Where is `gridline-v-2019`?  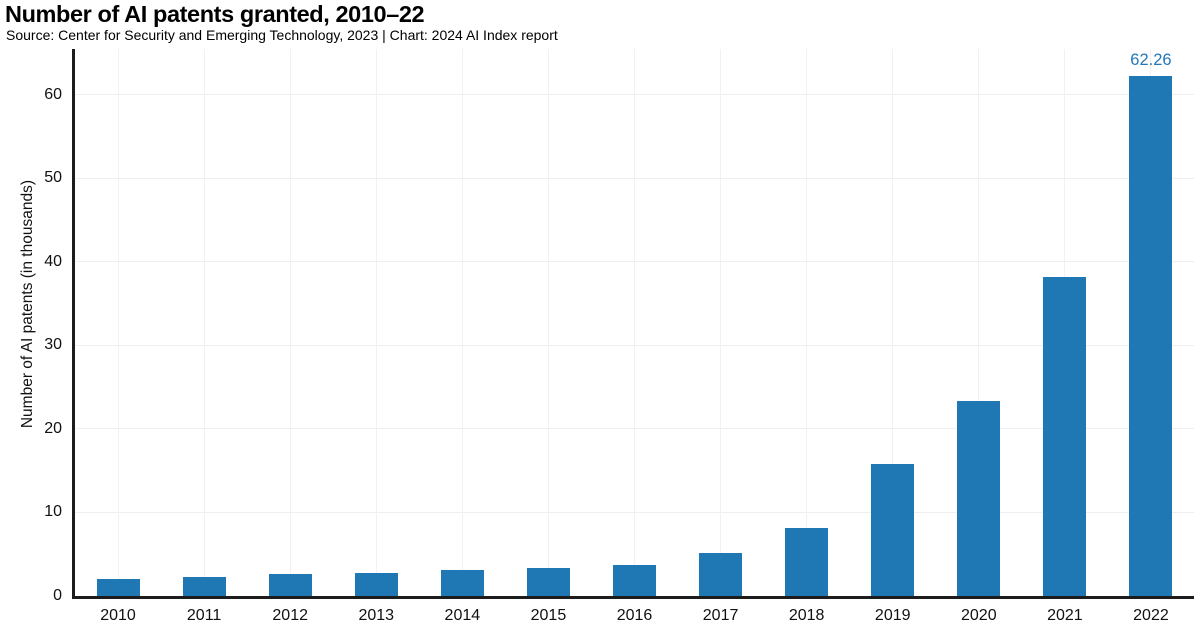
gridline-v-2019 is located at coordinates (893, 322).